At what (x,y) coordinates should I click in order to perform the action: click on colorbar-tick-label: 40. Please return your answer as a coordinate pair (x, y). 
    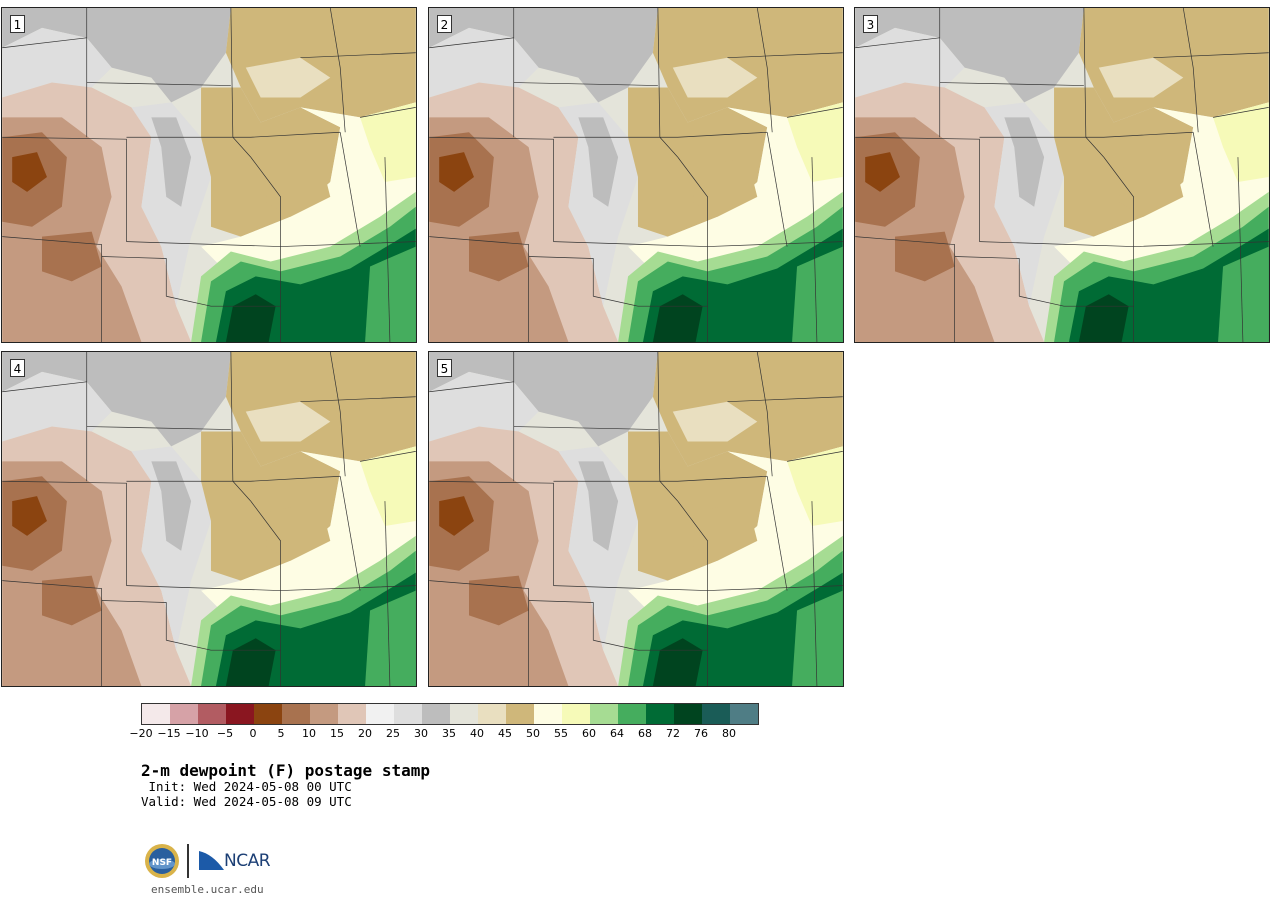
    Looking at the image, I should click on (477, 733).